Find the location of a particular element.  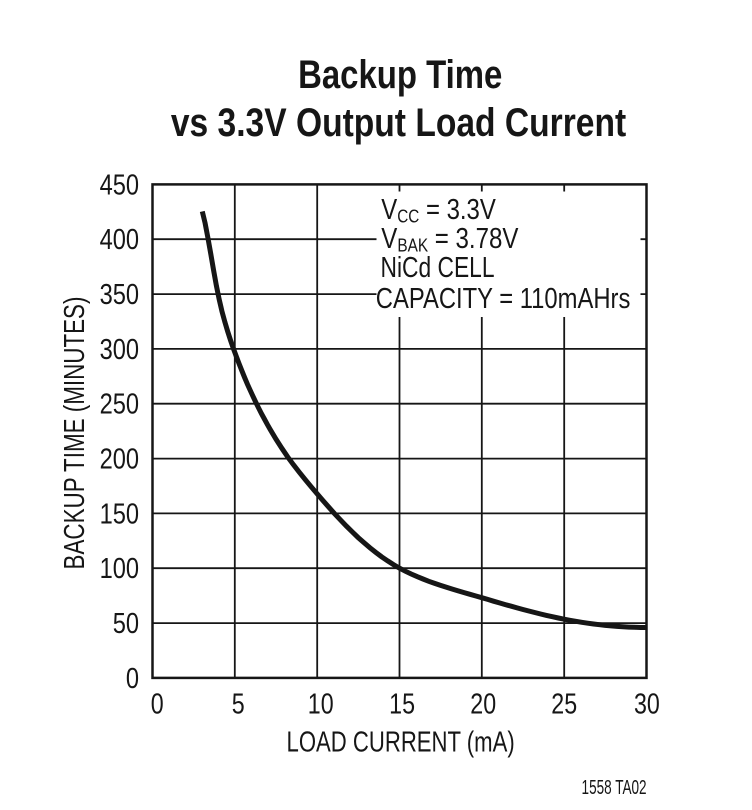

svg-text: 15 is located at coordinates (402, 703).